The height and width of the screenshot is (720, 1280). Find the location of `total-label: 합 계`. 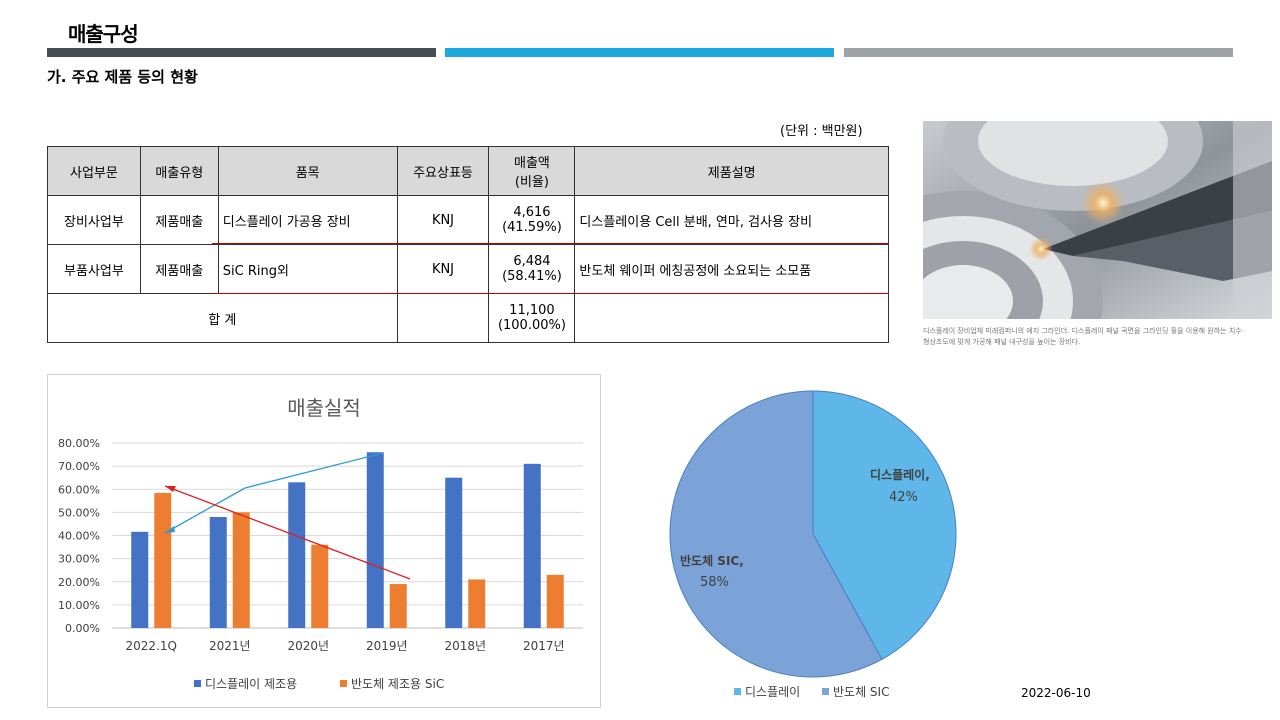

total-label: 합 계 is located at coordinates (222, 318).